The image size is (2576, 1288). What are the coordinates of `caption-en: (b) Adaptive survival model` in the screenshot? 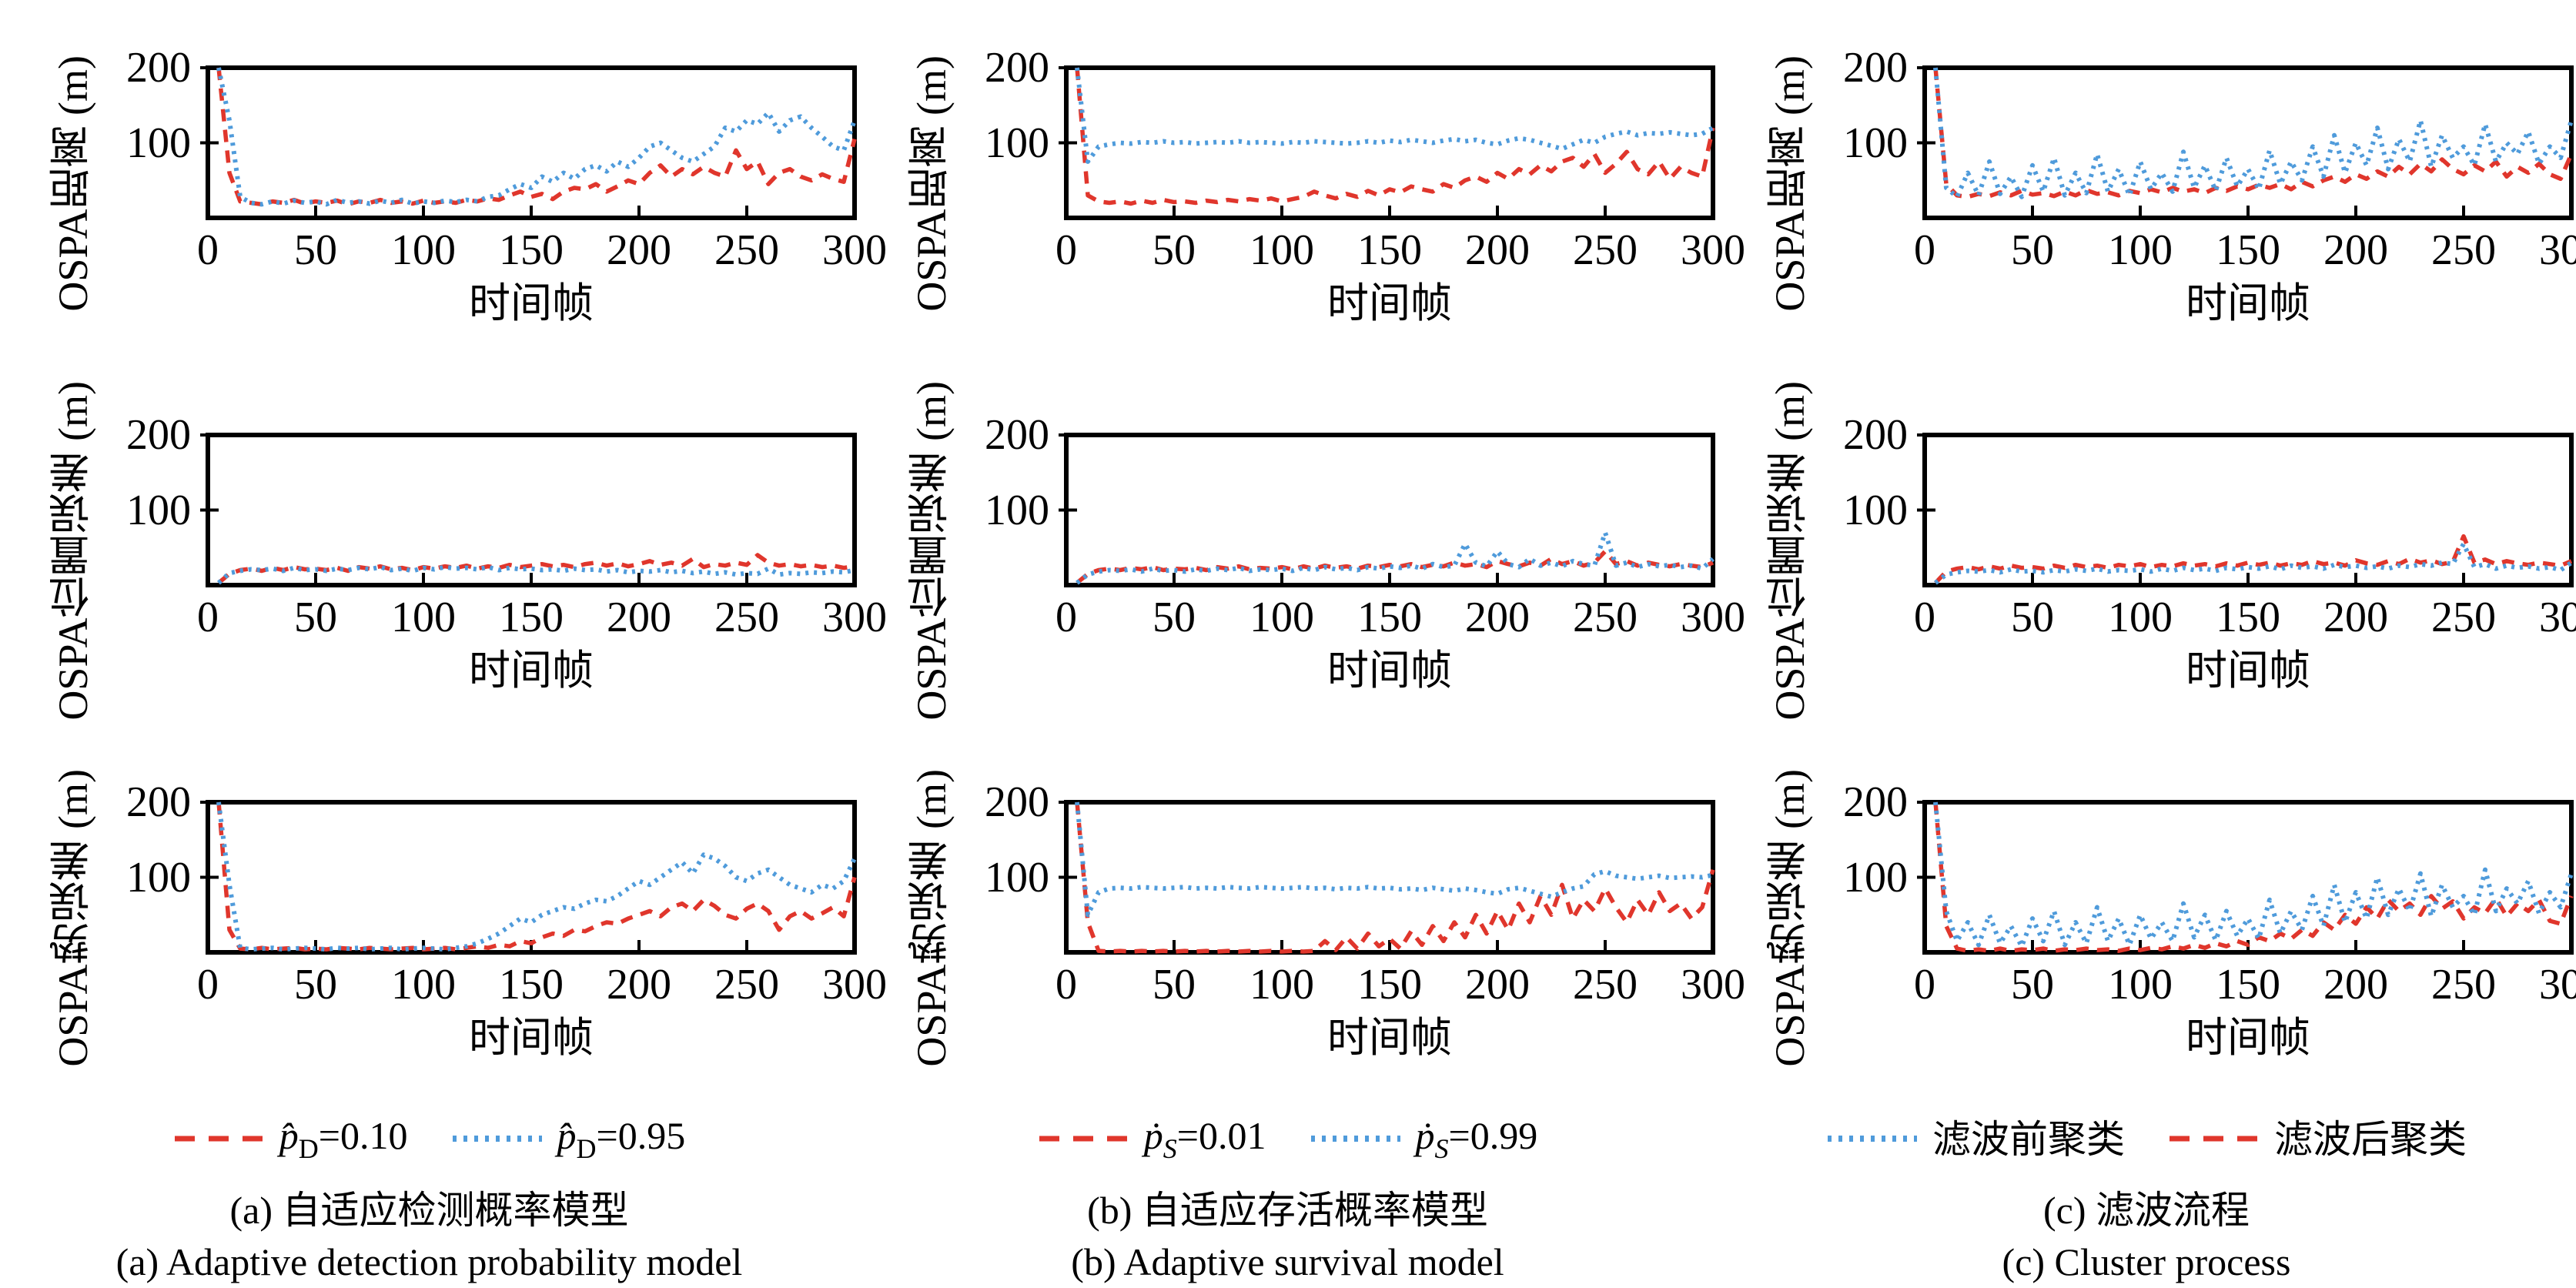 It's located at (1287, 1261).